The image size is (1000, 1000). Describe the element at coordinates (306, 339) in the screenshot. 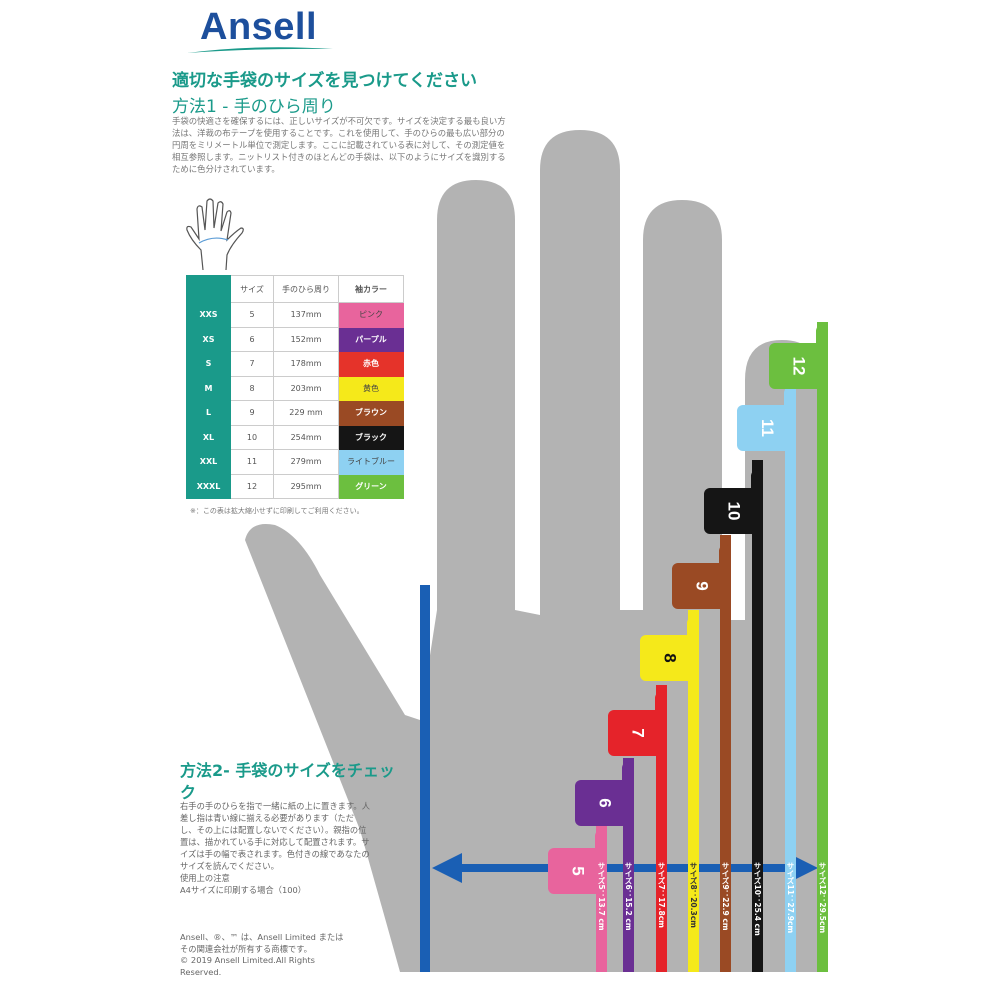

I see `palm-circumference: 152mm` at that location.